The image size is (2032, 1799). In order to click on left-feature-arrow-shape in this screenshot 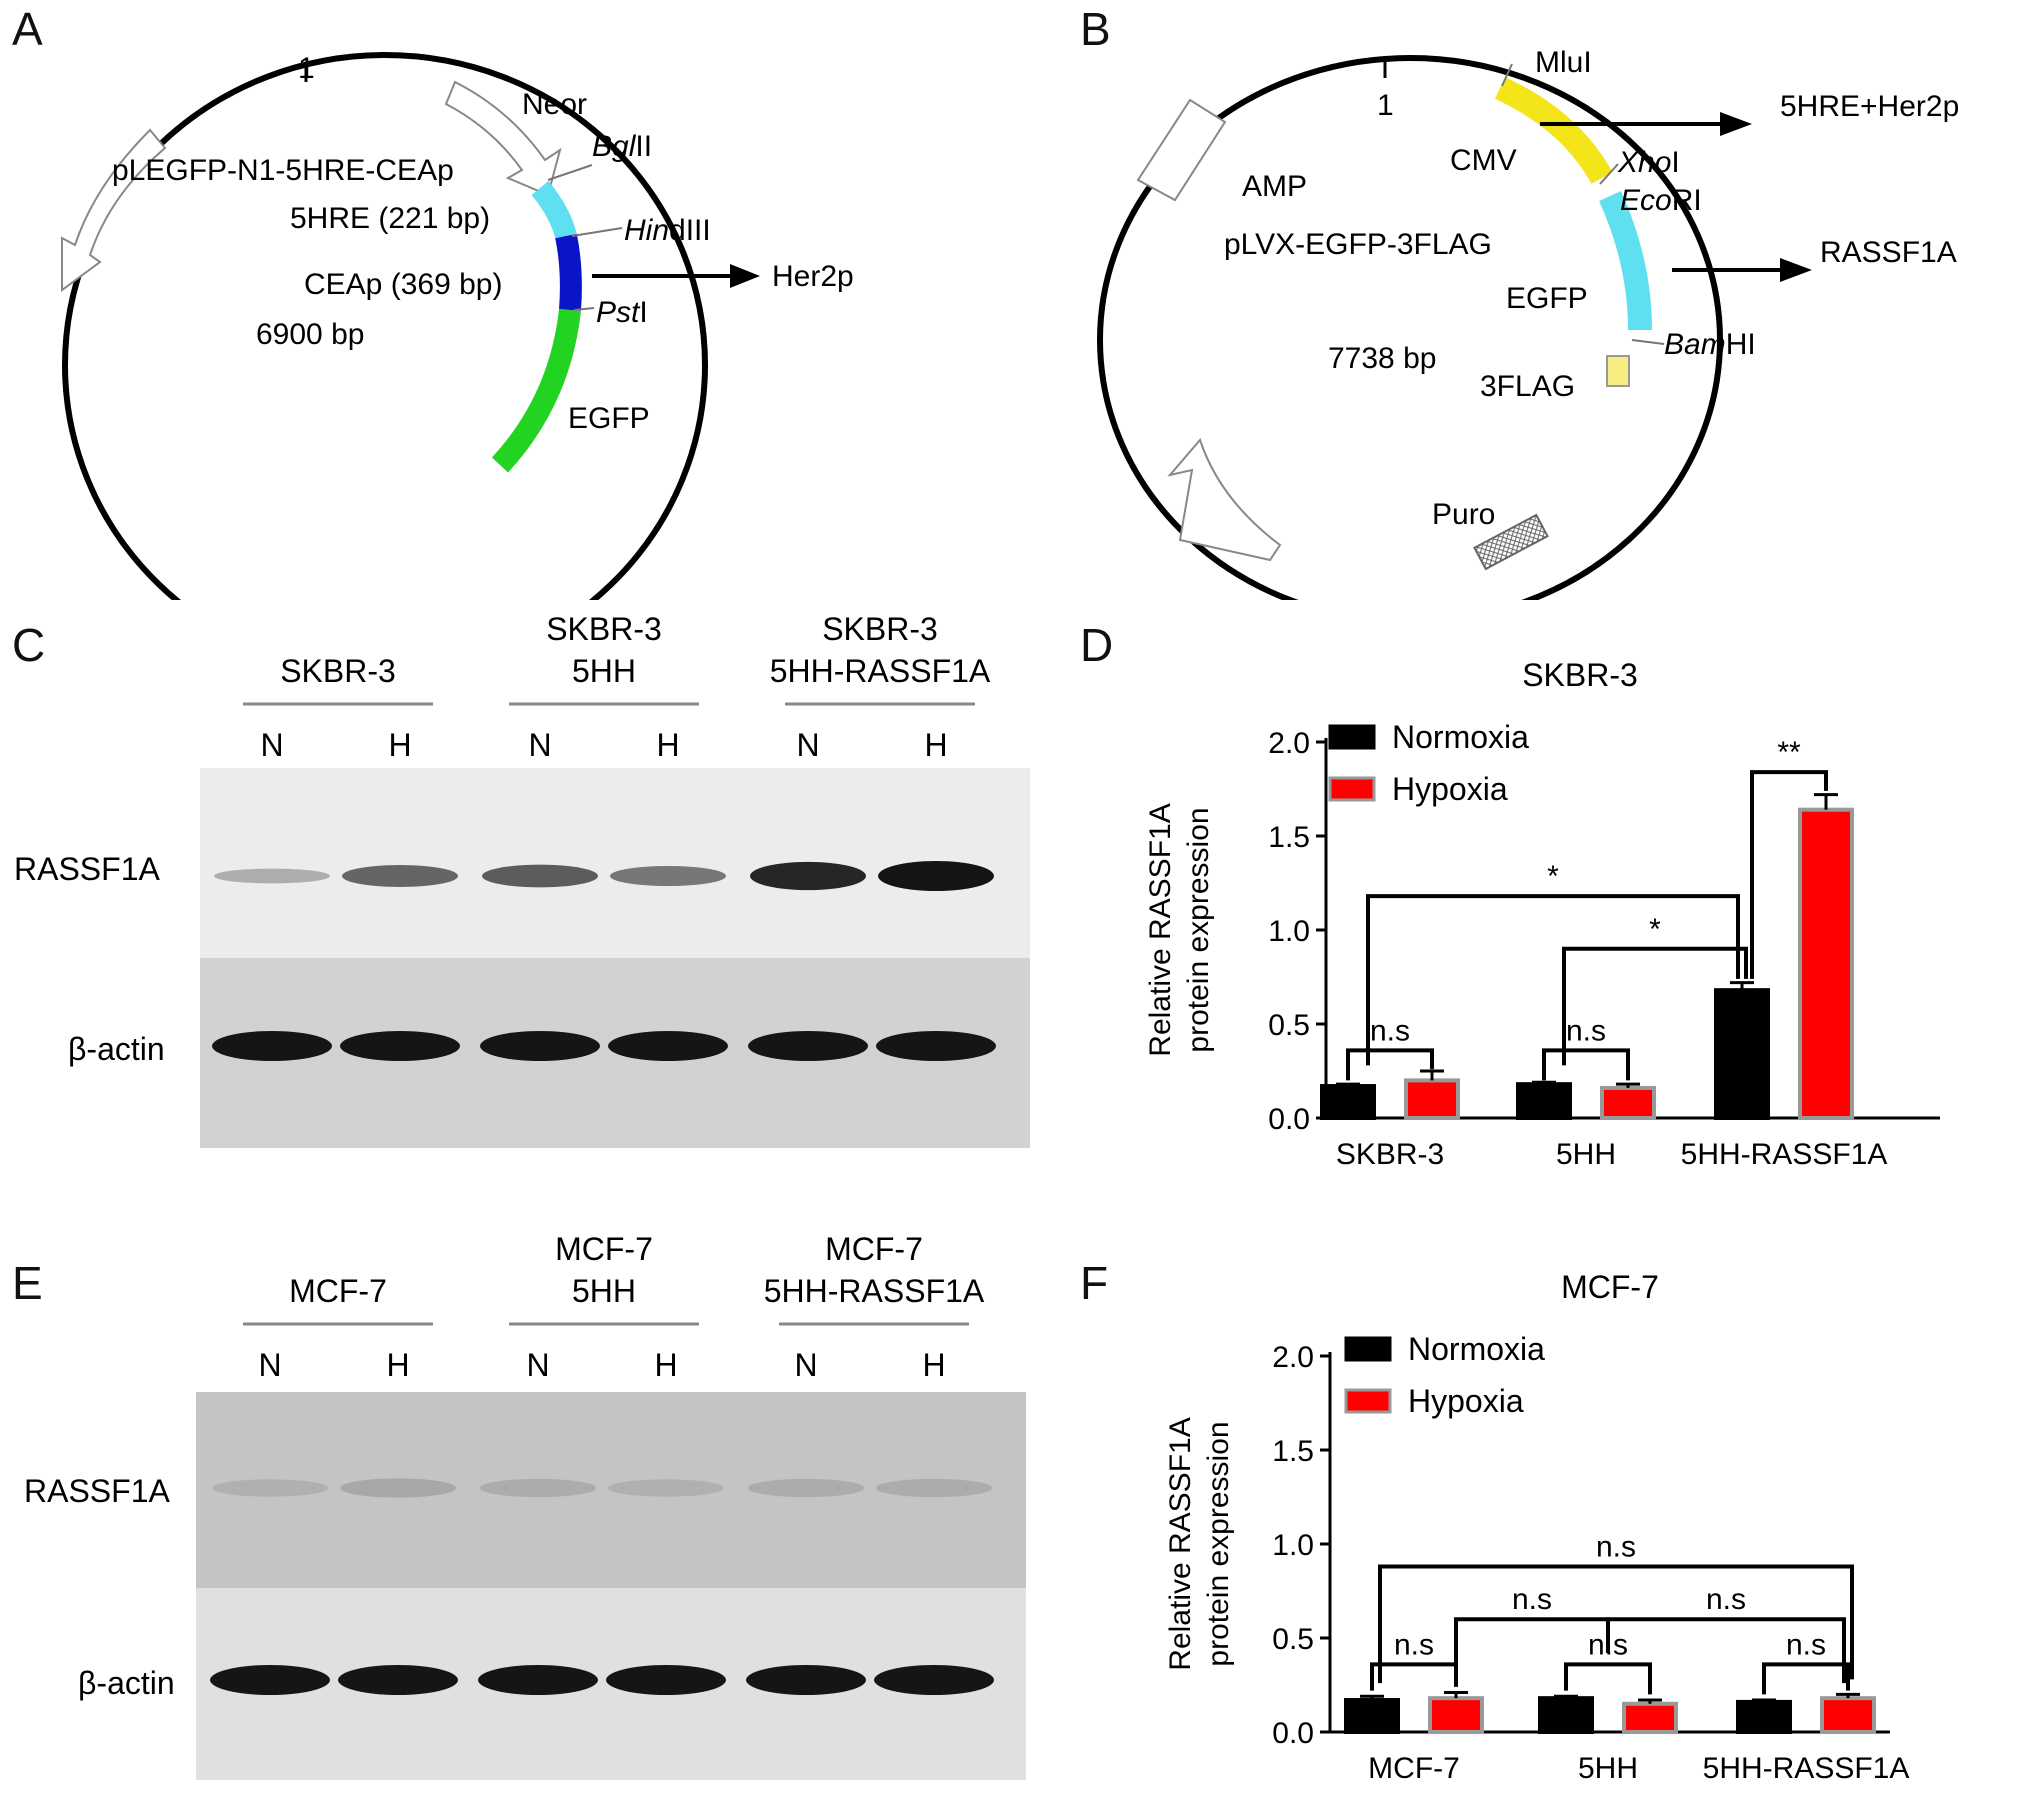, I will do `click(114, 210)`.